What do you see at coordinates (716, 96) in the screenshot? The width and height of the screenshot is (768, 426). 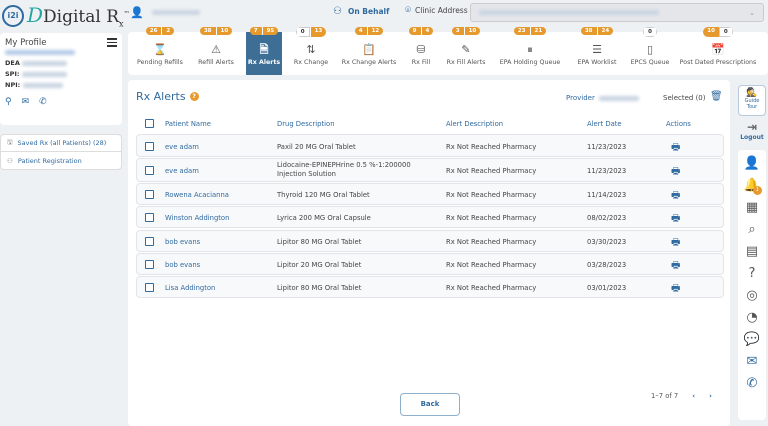 I see `trash-icon: 🗑` at bounding box center [716, 96].